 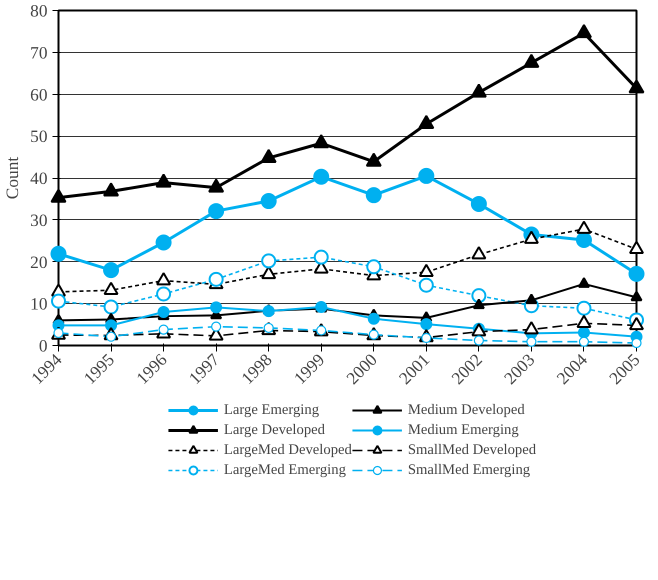 What do you see at coordinates (469, 470) in the screenshot?
I see `legend-label: SmallMed Emerging` at bounding box center [469, 470].